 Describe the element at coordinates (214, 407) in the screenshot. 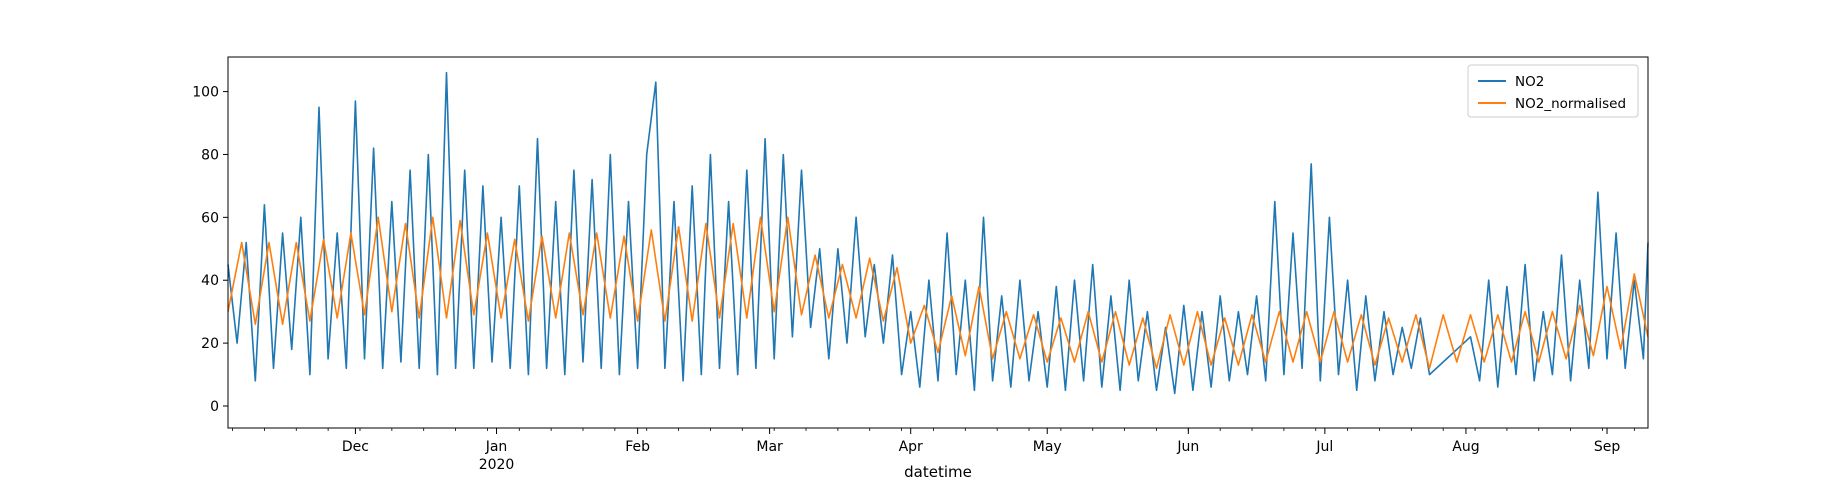

I see `y-tick-label: 0` at that location.